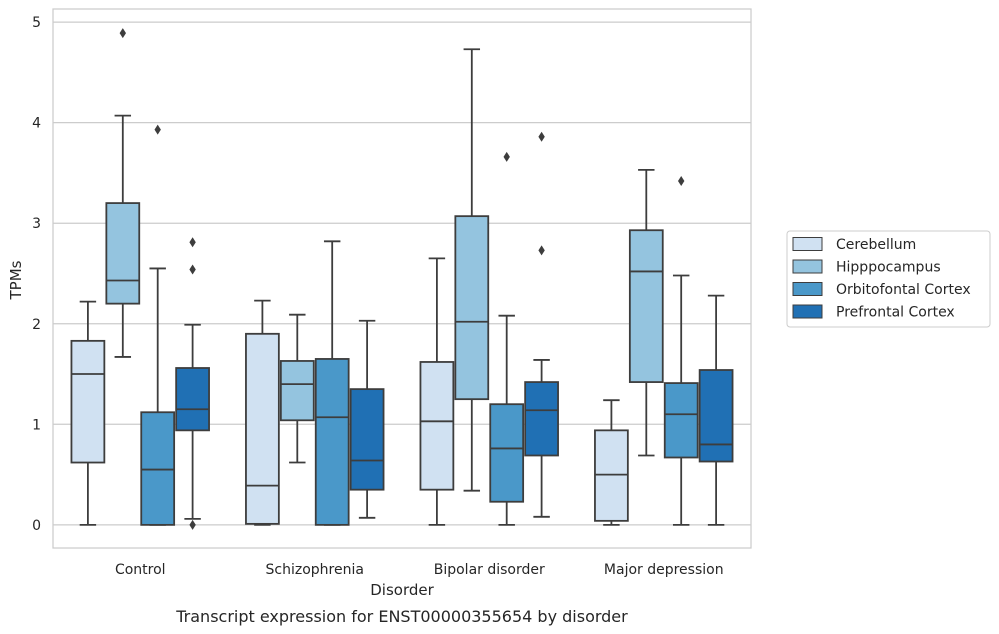  What do you see at coordinates (36, 425) in the screenshot?
I see `y-tick-label: 1` at bounding box center [36, 425].